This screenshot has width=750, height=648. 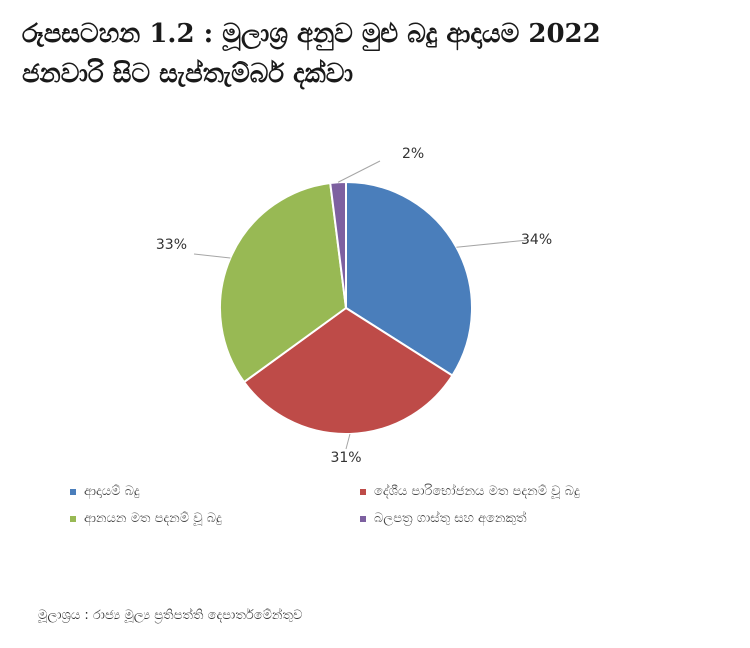 I want to click on data-label: 33%, so click(x=171, y=245).